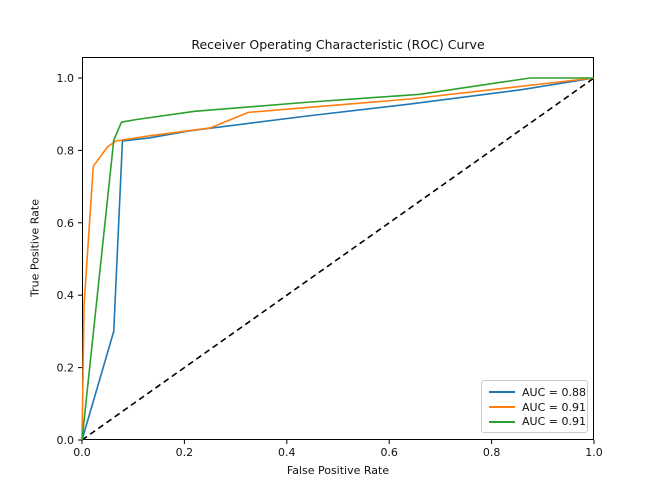 This screenshot has height=495, width=660. I want to click on x-tick-label: 0.8, so click(492, 452).